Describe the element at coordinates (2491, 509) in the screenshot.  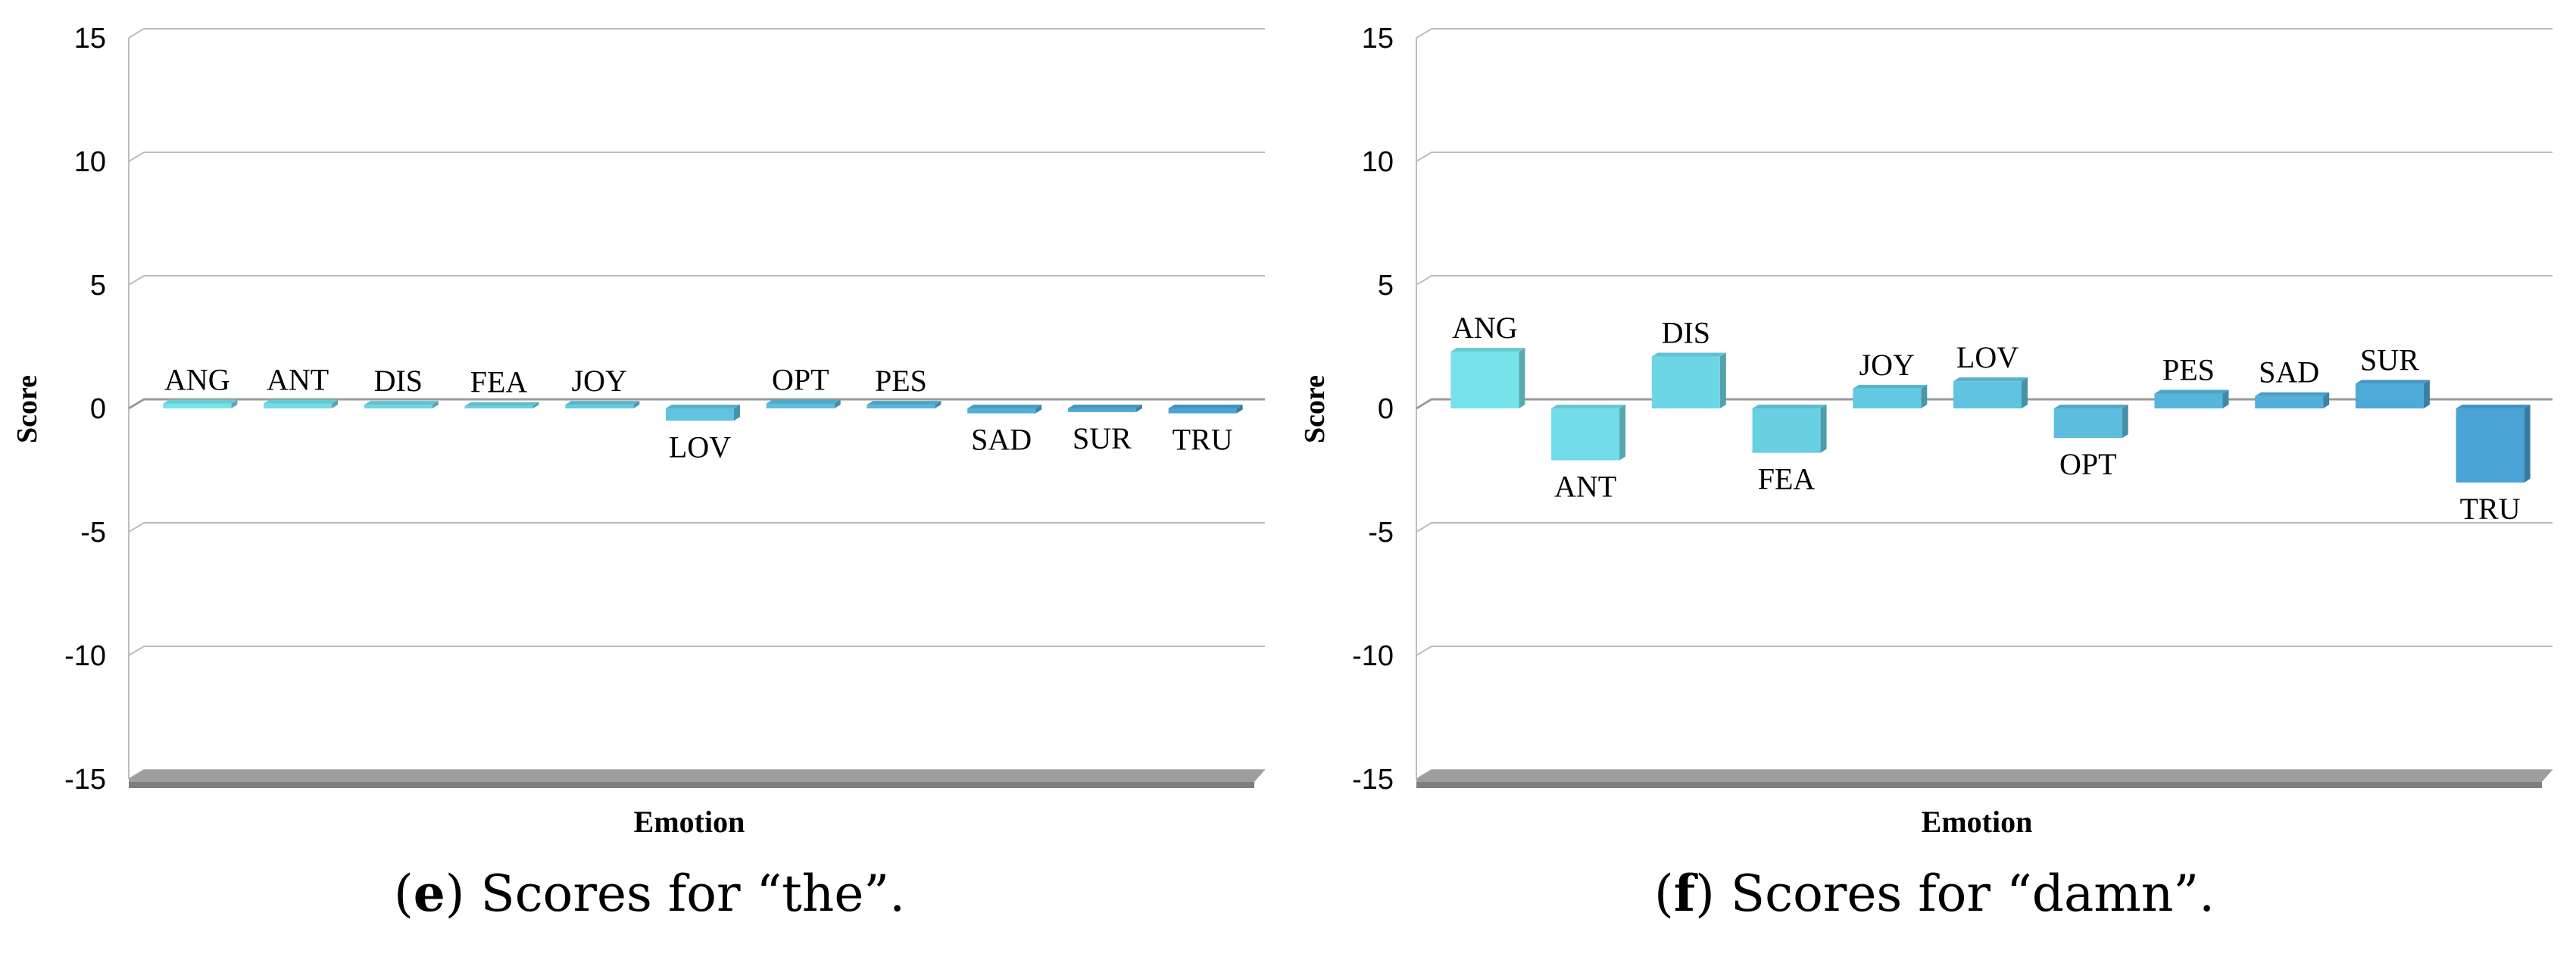
I see `bar-label: TRU` at that location.